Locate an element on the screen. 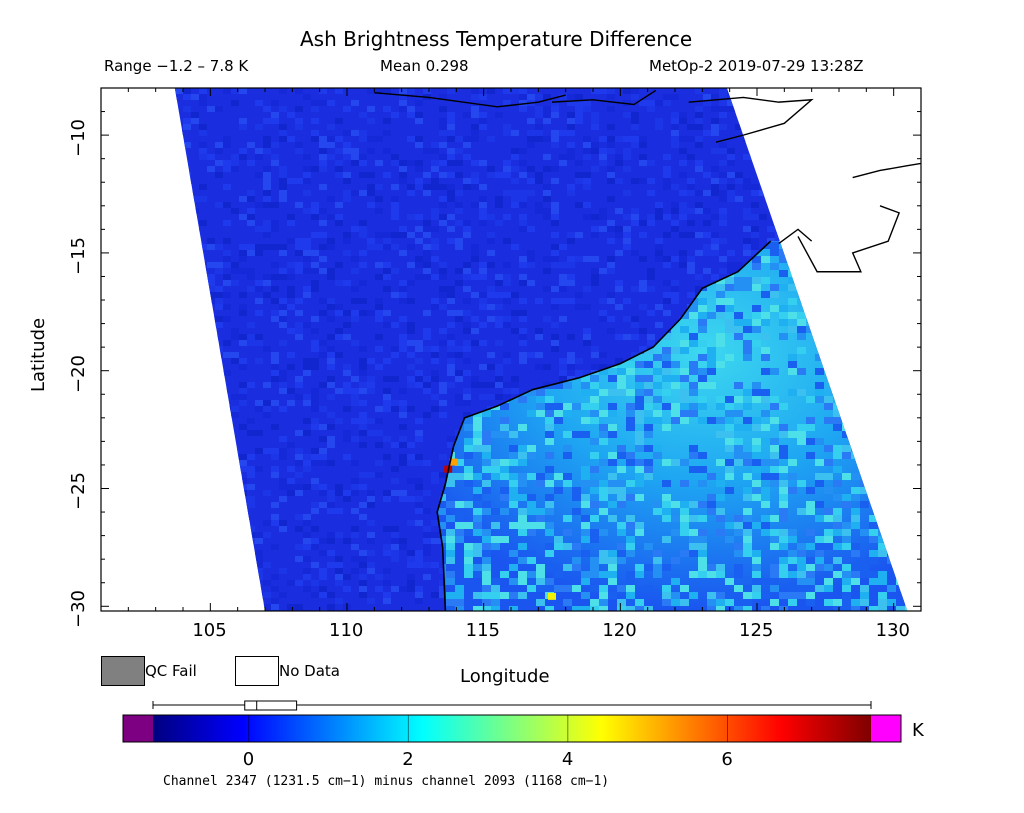 Image resolution: width=1024 pixels, height=813 pixels. mean-label: Mean 0.298 is located at coordinates (424, 66).